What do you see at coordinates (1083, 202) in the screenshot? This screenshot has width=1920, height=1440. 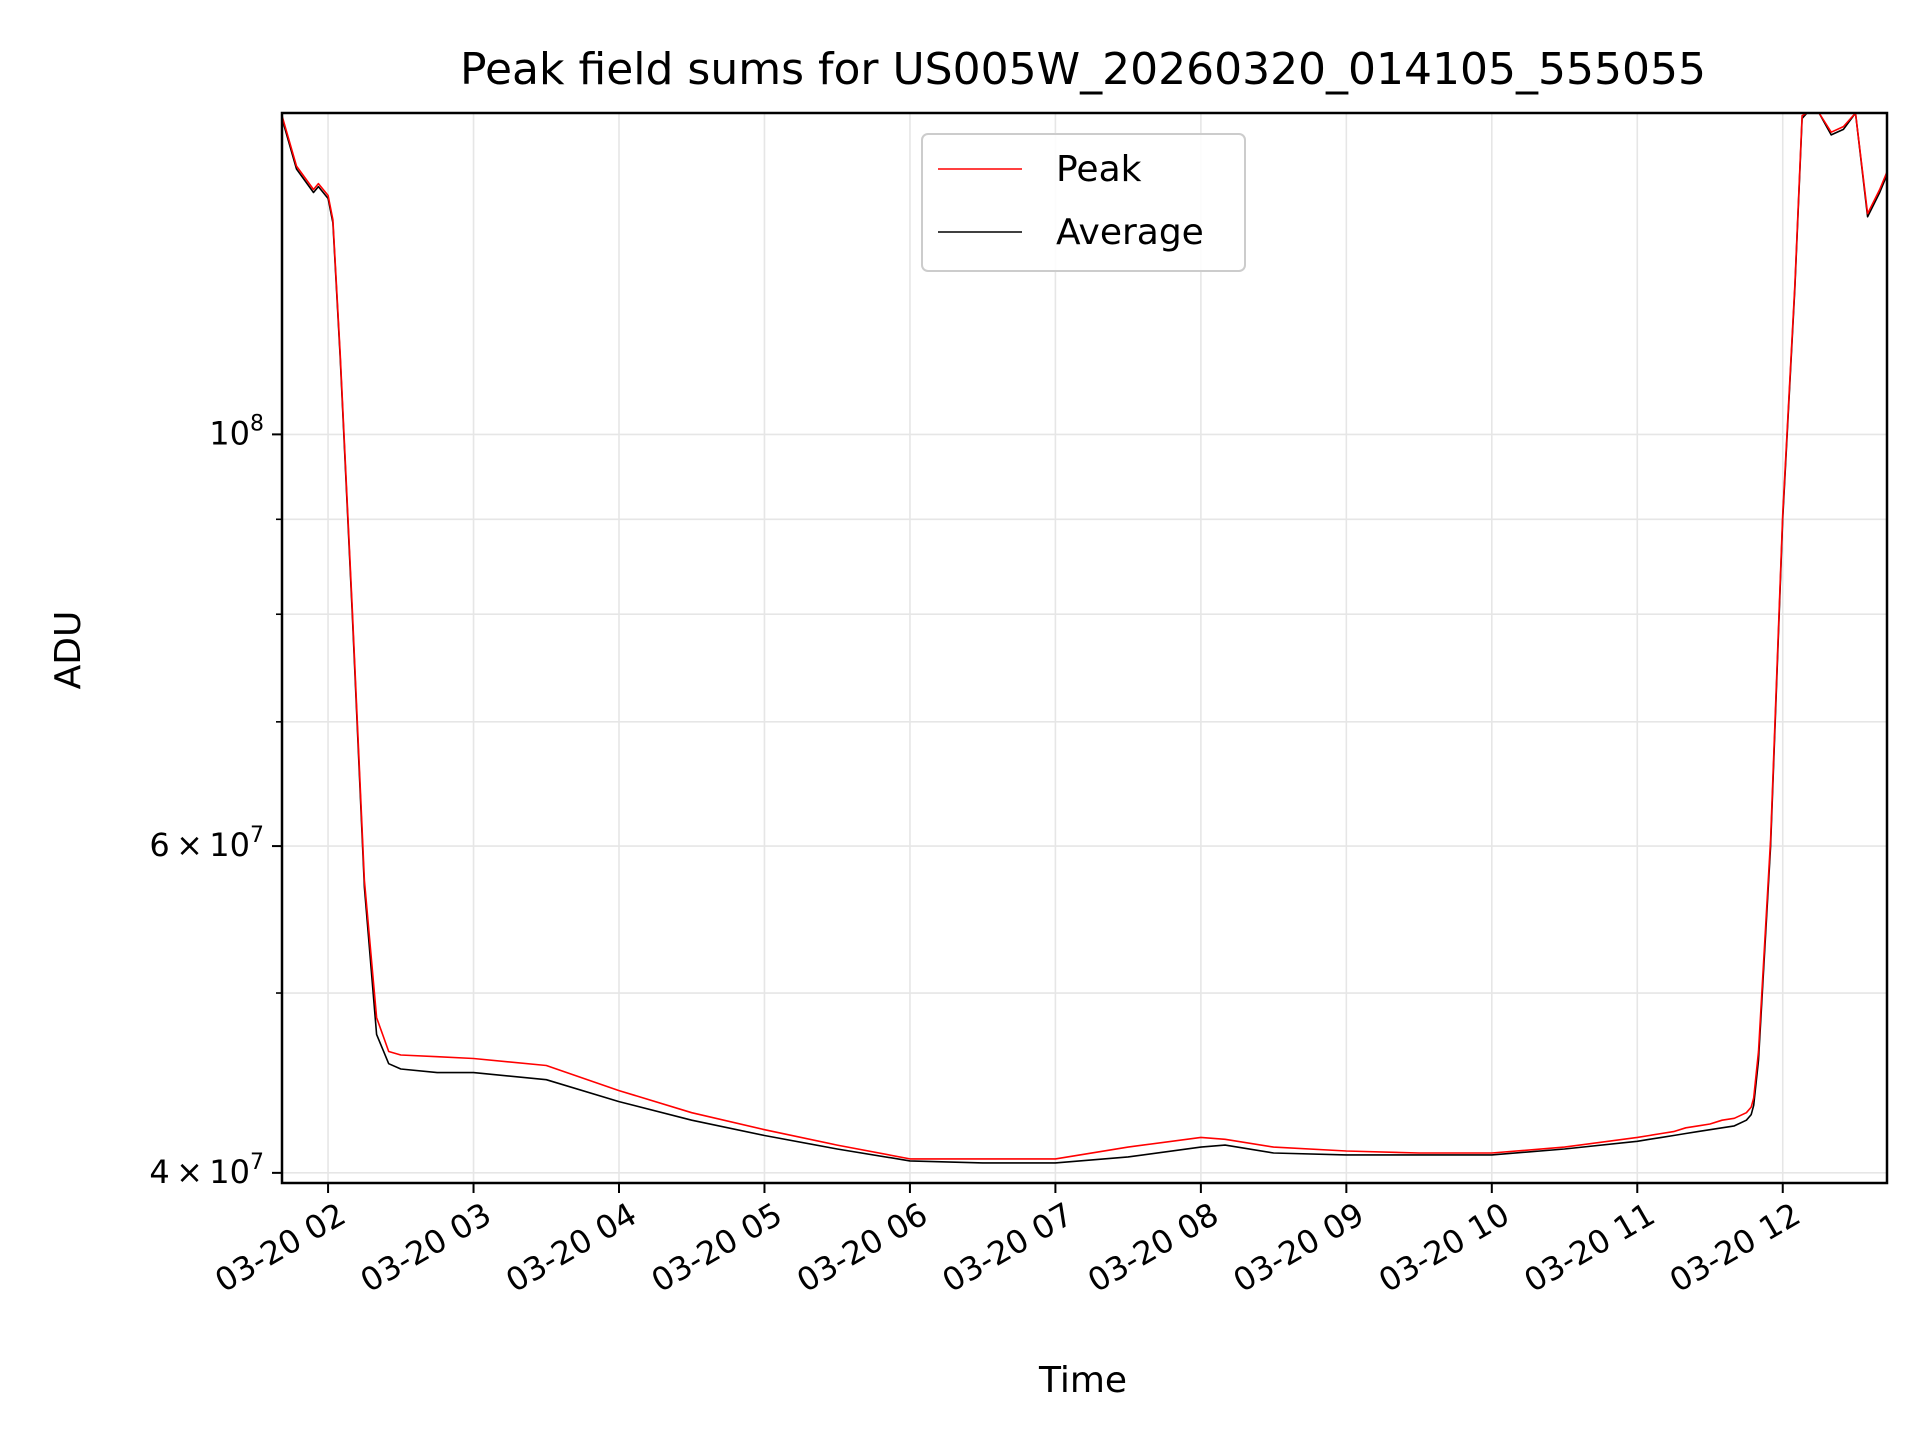 I see `legend: Peak Average` at bounding box center [1083, 202].